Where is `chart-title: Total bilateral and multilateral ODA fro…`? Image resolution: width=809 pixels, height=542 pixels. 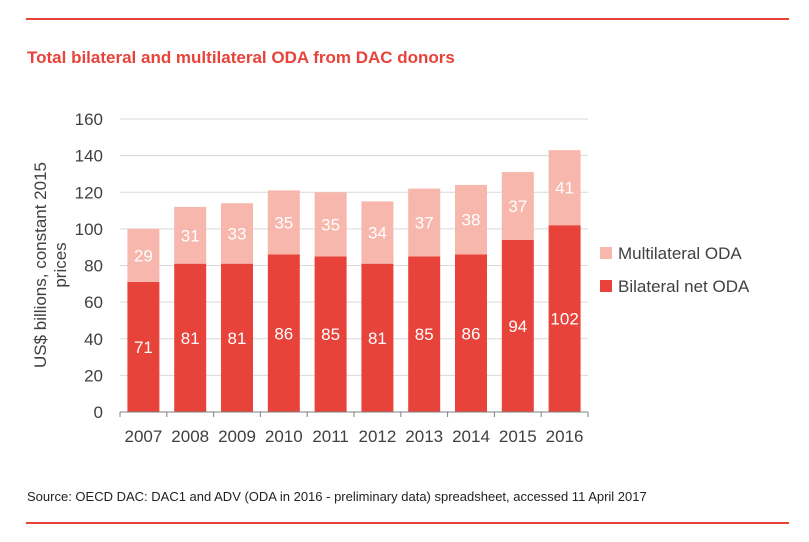
chart-title: Total bilateral and multilateral ODA fro… is located at coordinates (241, 57).